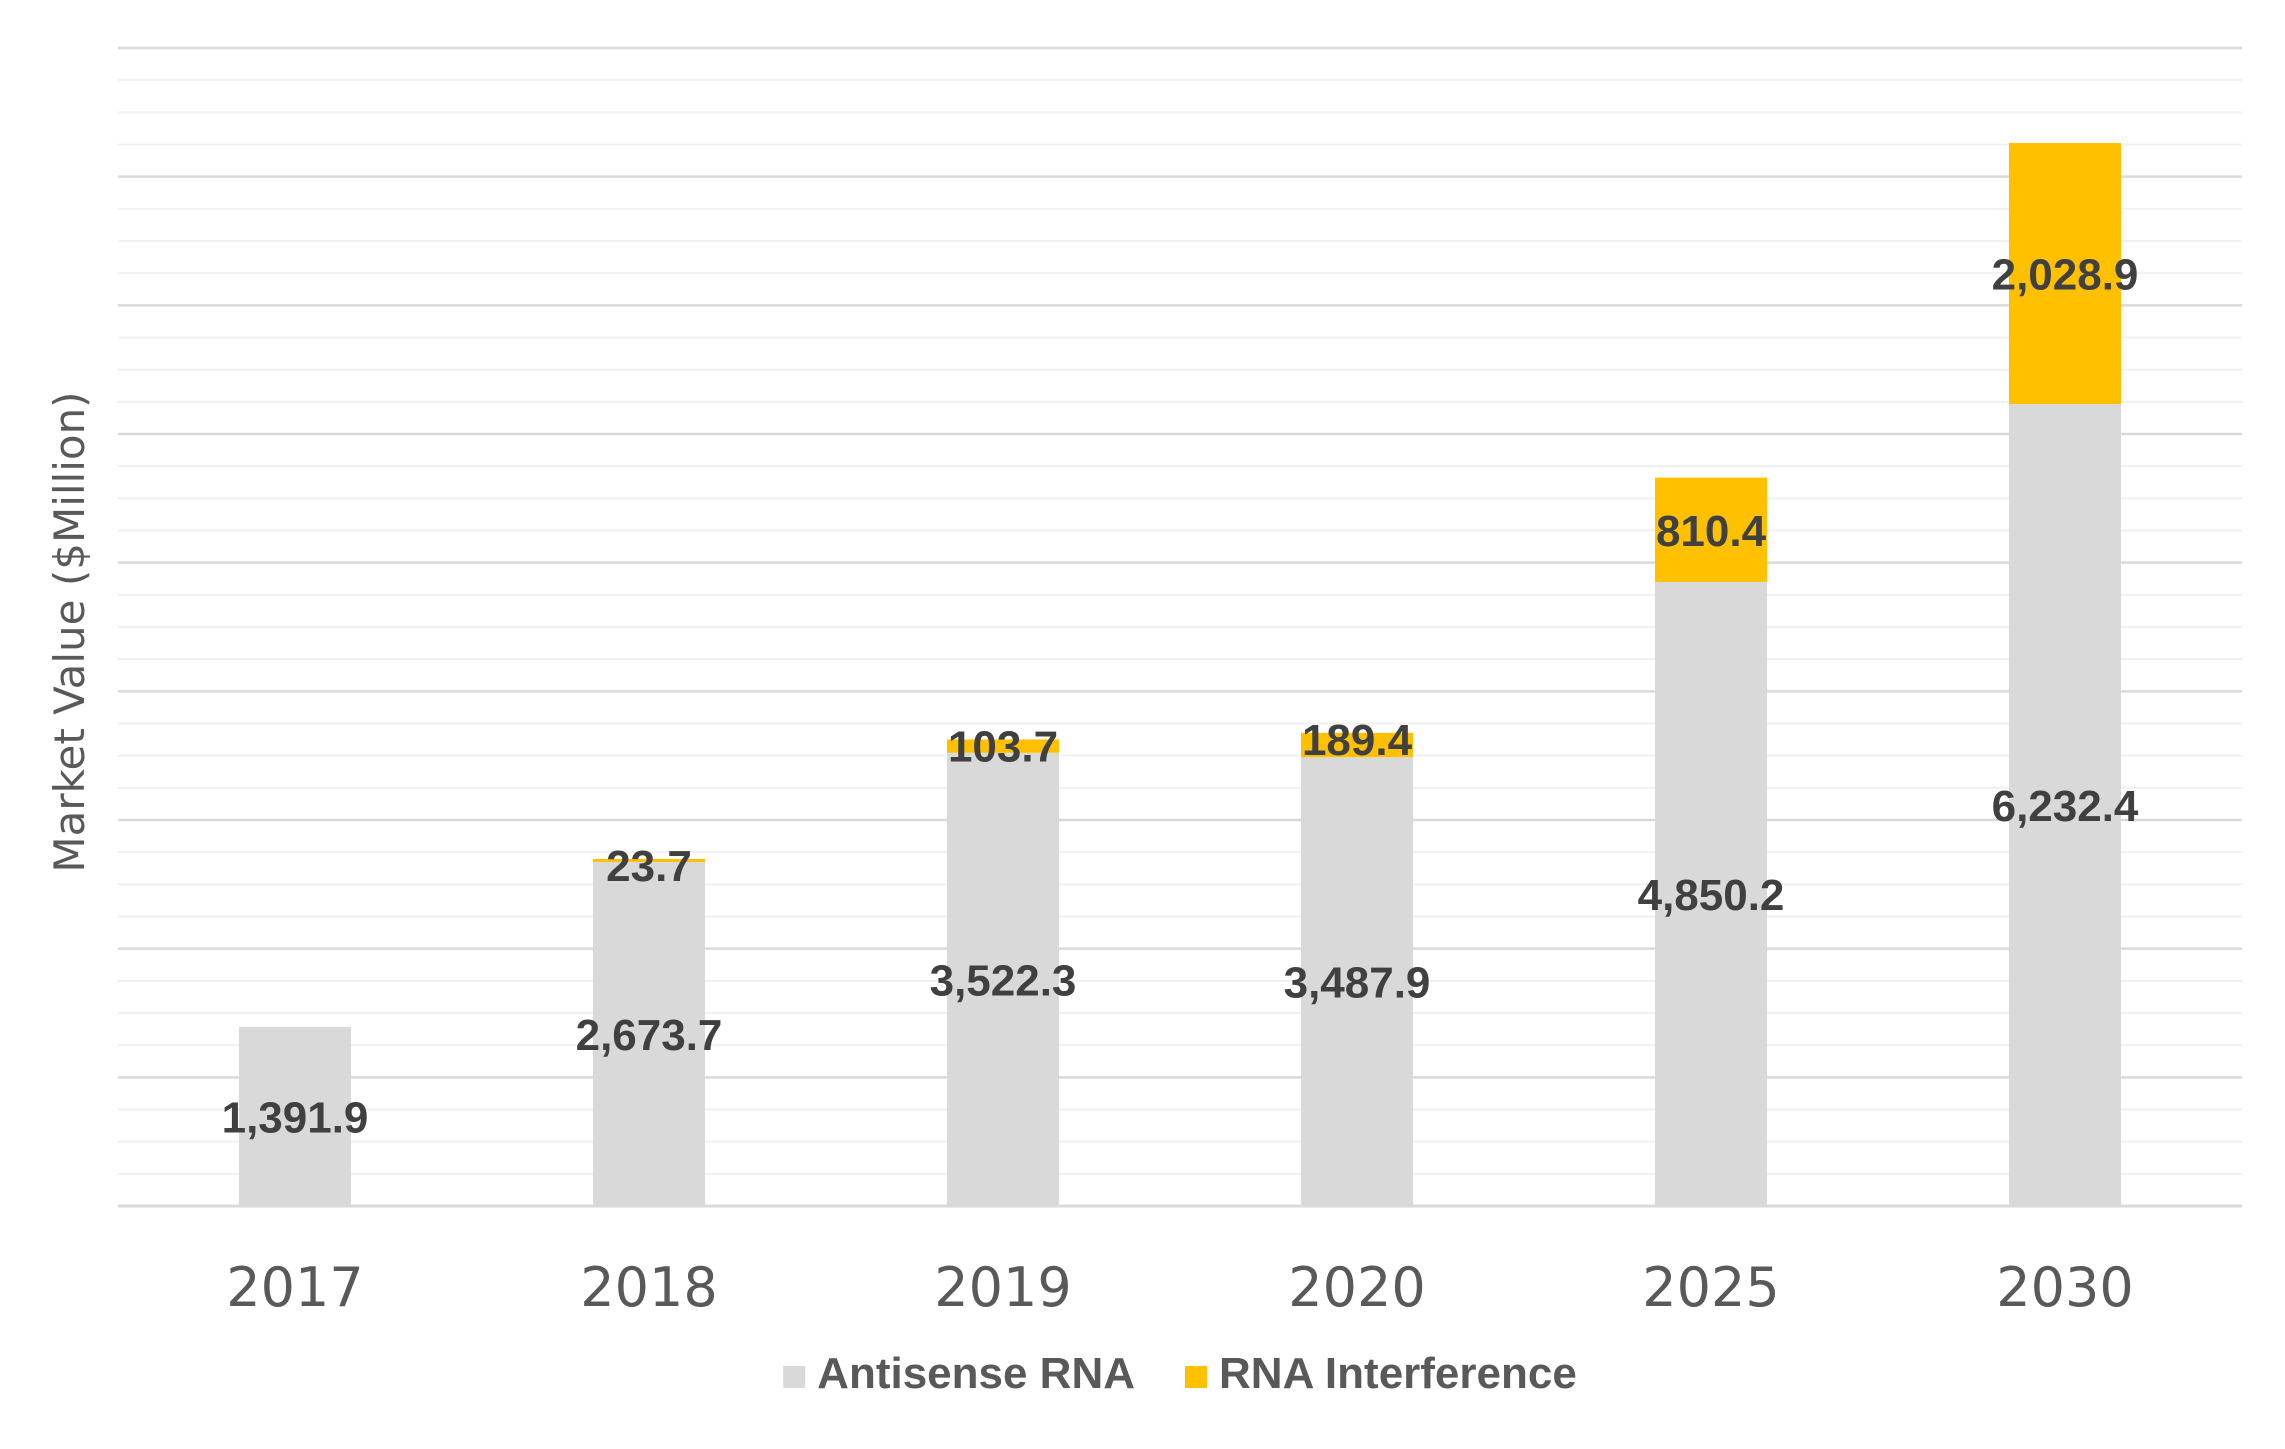 The width and height of the screenshot is (2285, 1449). What do you see at coordinates (649, 860) in the screenshot?
I see `bar-rna-interference-2018` at bounding box center [649, 860].